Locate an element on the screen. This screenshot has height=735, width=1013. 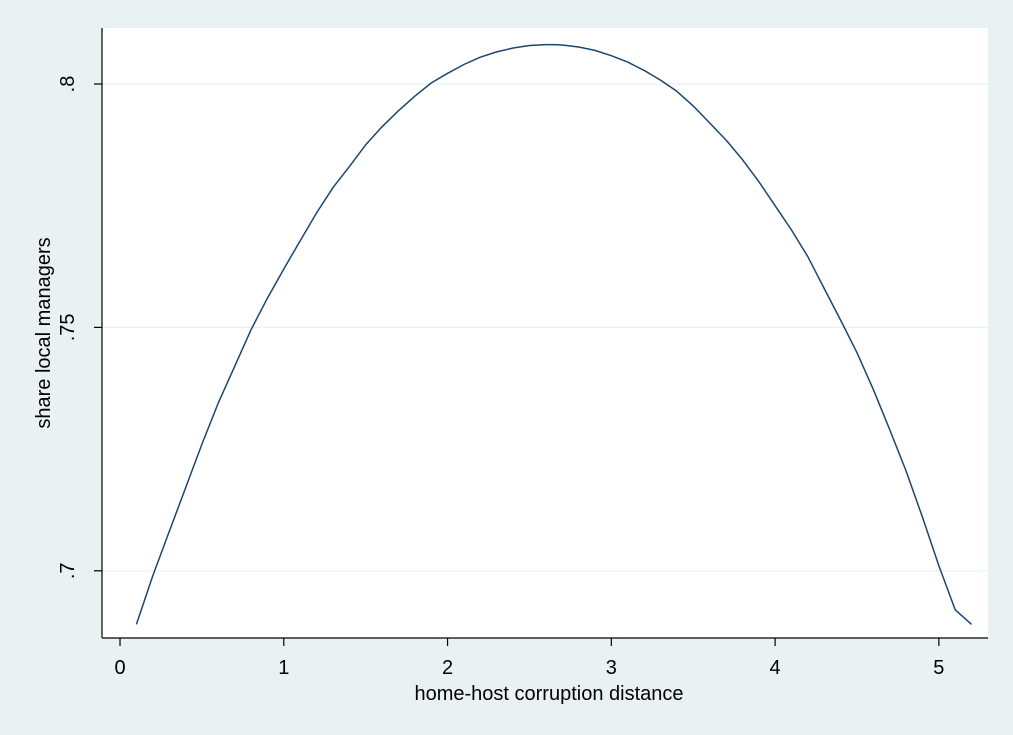
y-axis-title: share local managers is located at coordinates (44, 332).